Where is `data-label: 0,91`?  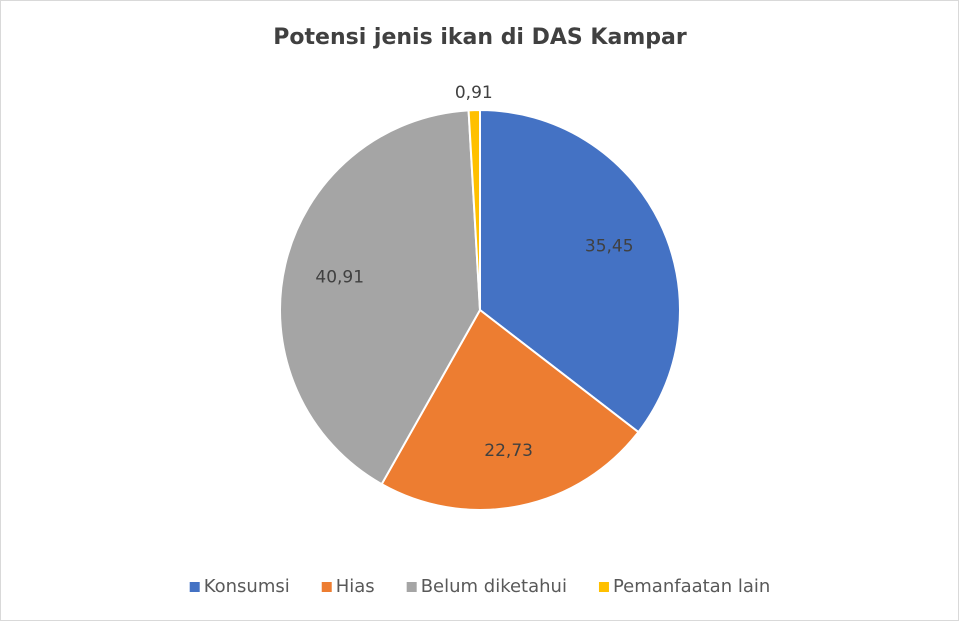
data-label: 0,91 is located at coordinates (474, 93).